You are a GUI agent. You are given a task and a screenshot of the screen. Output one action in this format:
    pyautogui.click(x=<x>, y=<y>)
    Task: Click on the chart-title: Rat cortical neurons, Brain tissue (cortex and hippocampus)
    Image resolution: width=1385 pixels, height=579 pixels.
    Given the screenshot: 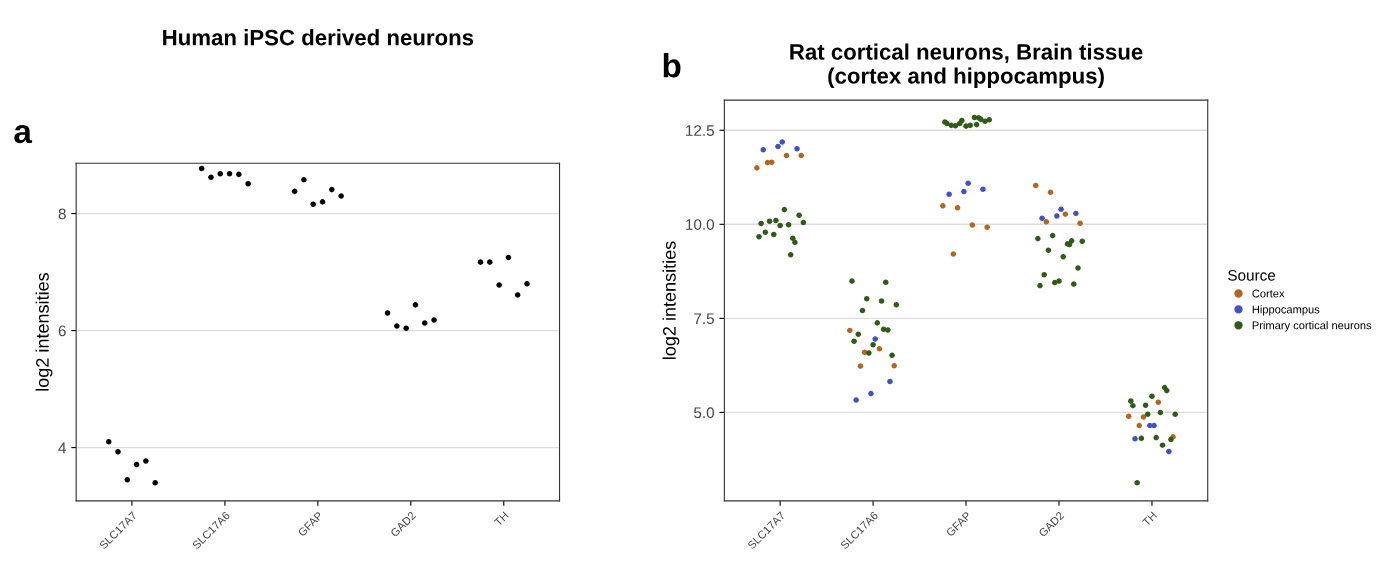 What is the action you would take?
    pyautogui.click(x=966, y=66)
    